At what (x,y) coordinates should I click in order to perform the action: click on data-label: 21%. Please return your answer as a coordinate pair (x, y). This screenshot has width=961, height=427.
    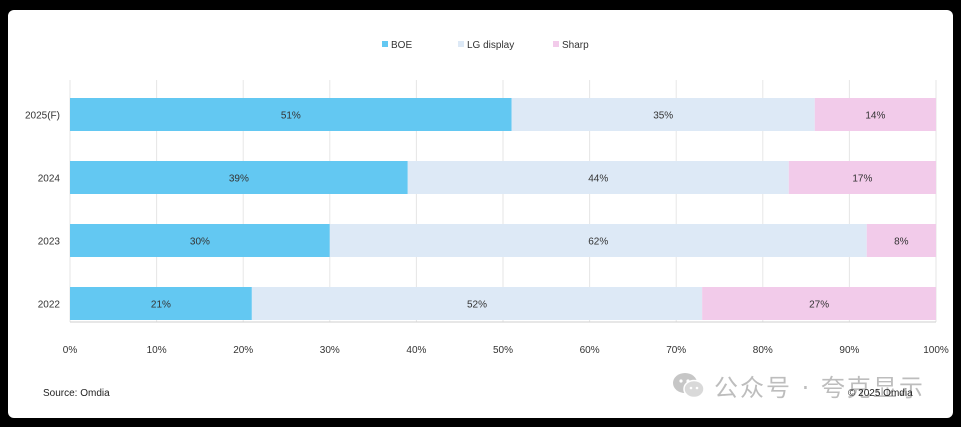
    Looking at the image, I should click on (161, 305).